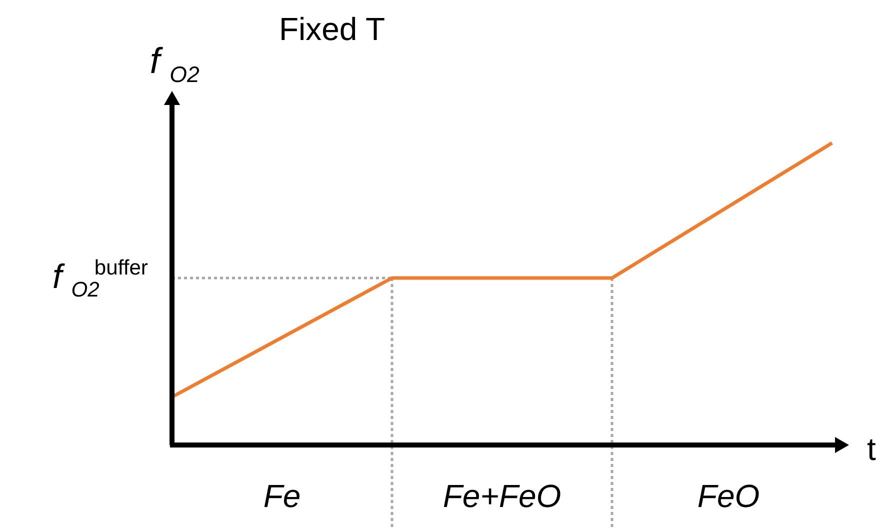 This screenshot has width=890, height=529. I want to click on x-axis-title: t, so click(871, 449).